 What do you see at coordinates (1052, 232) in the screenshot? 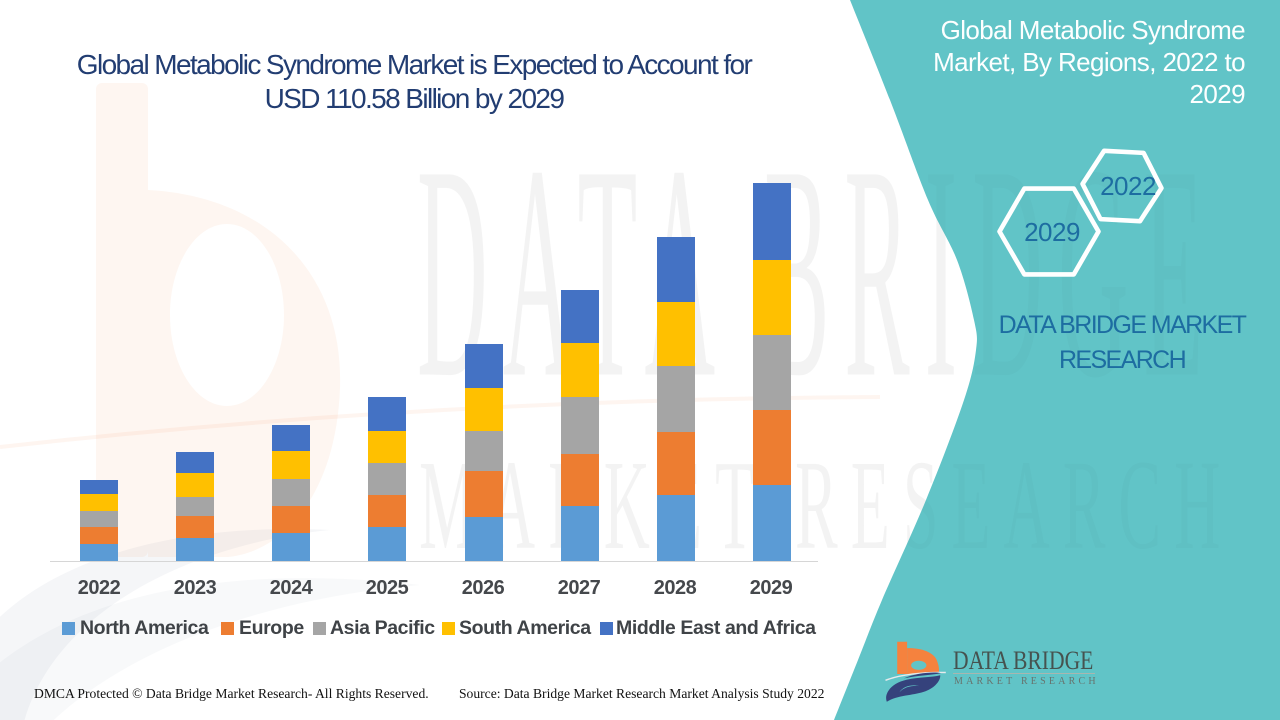
I see `svg-text: 2029` at bounding box center [1052, 232].